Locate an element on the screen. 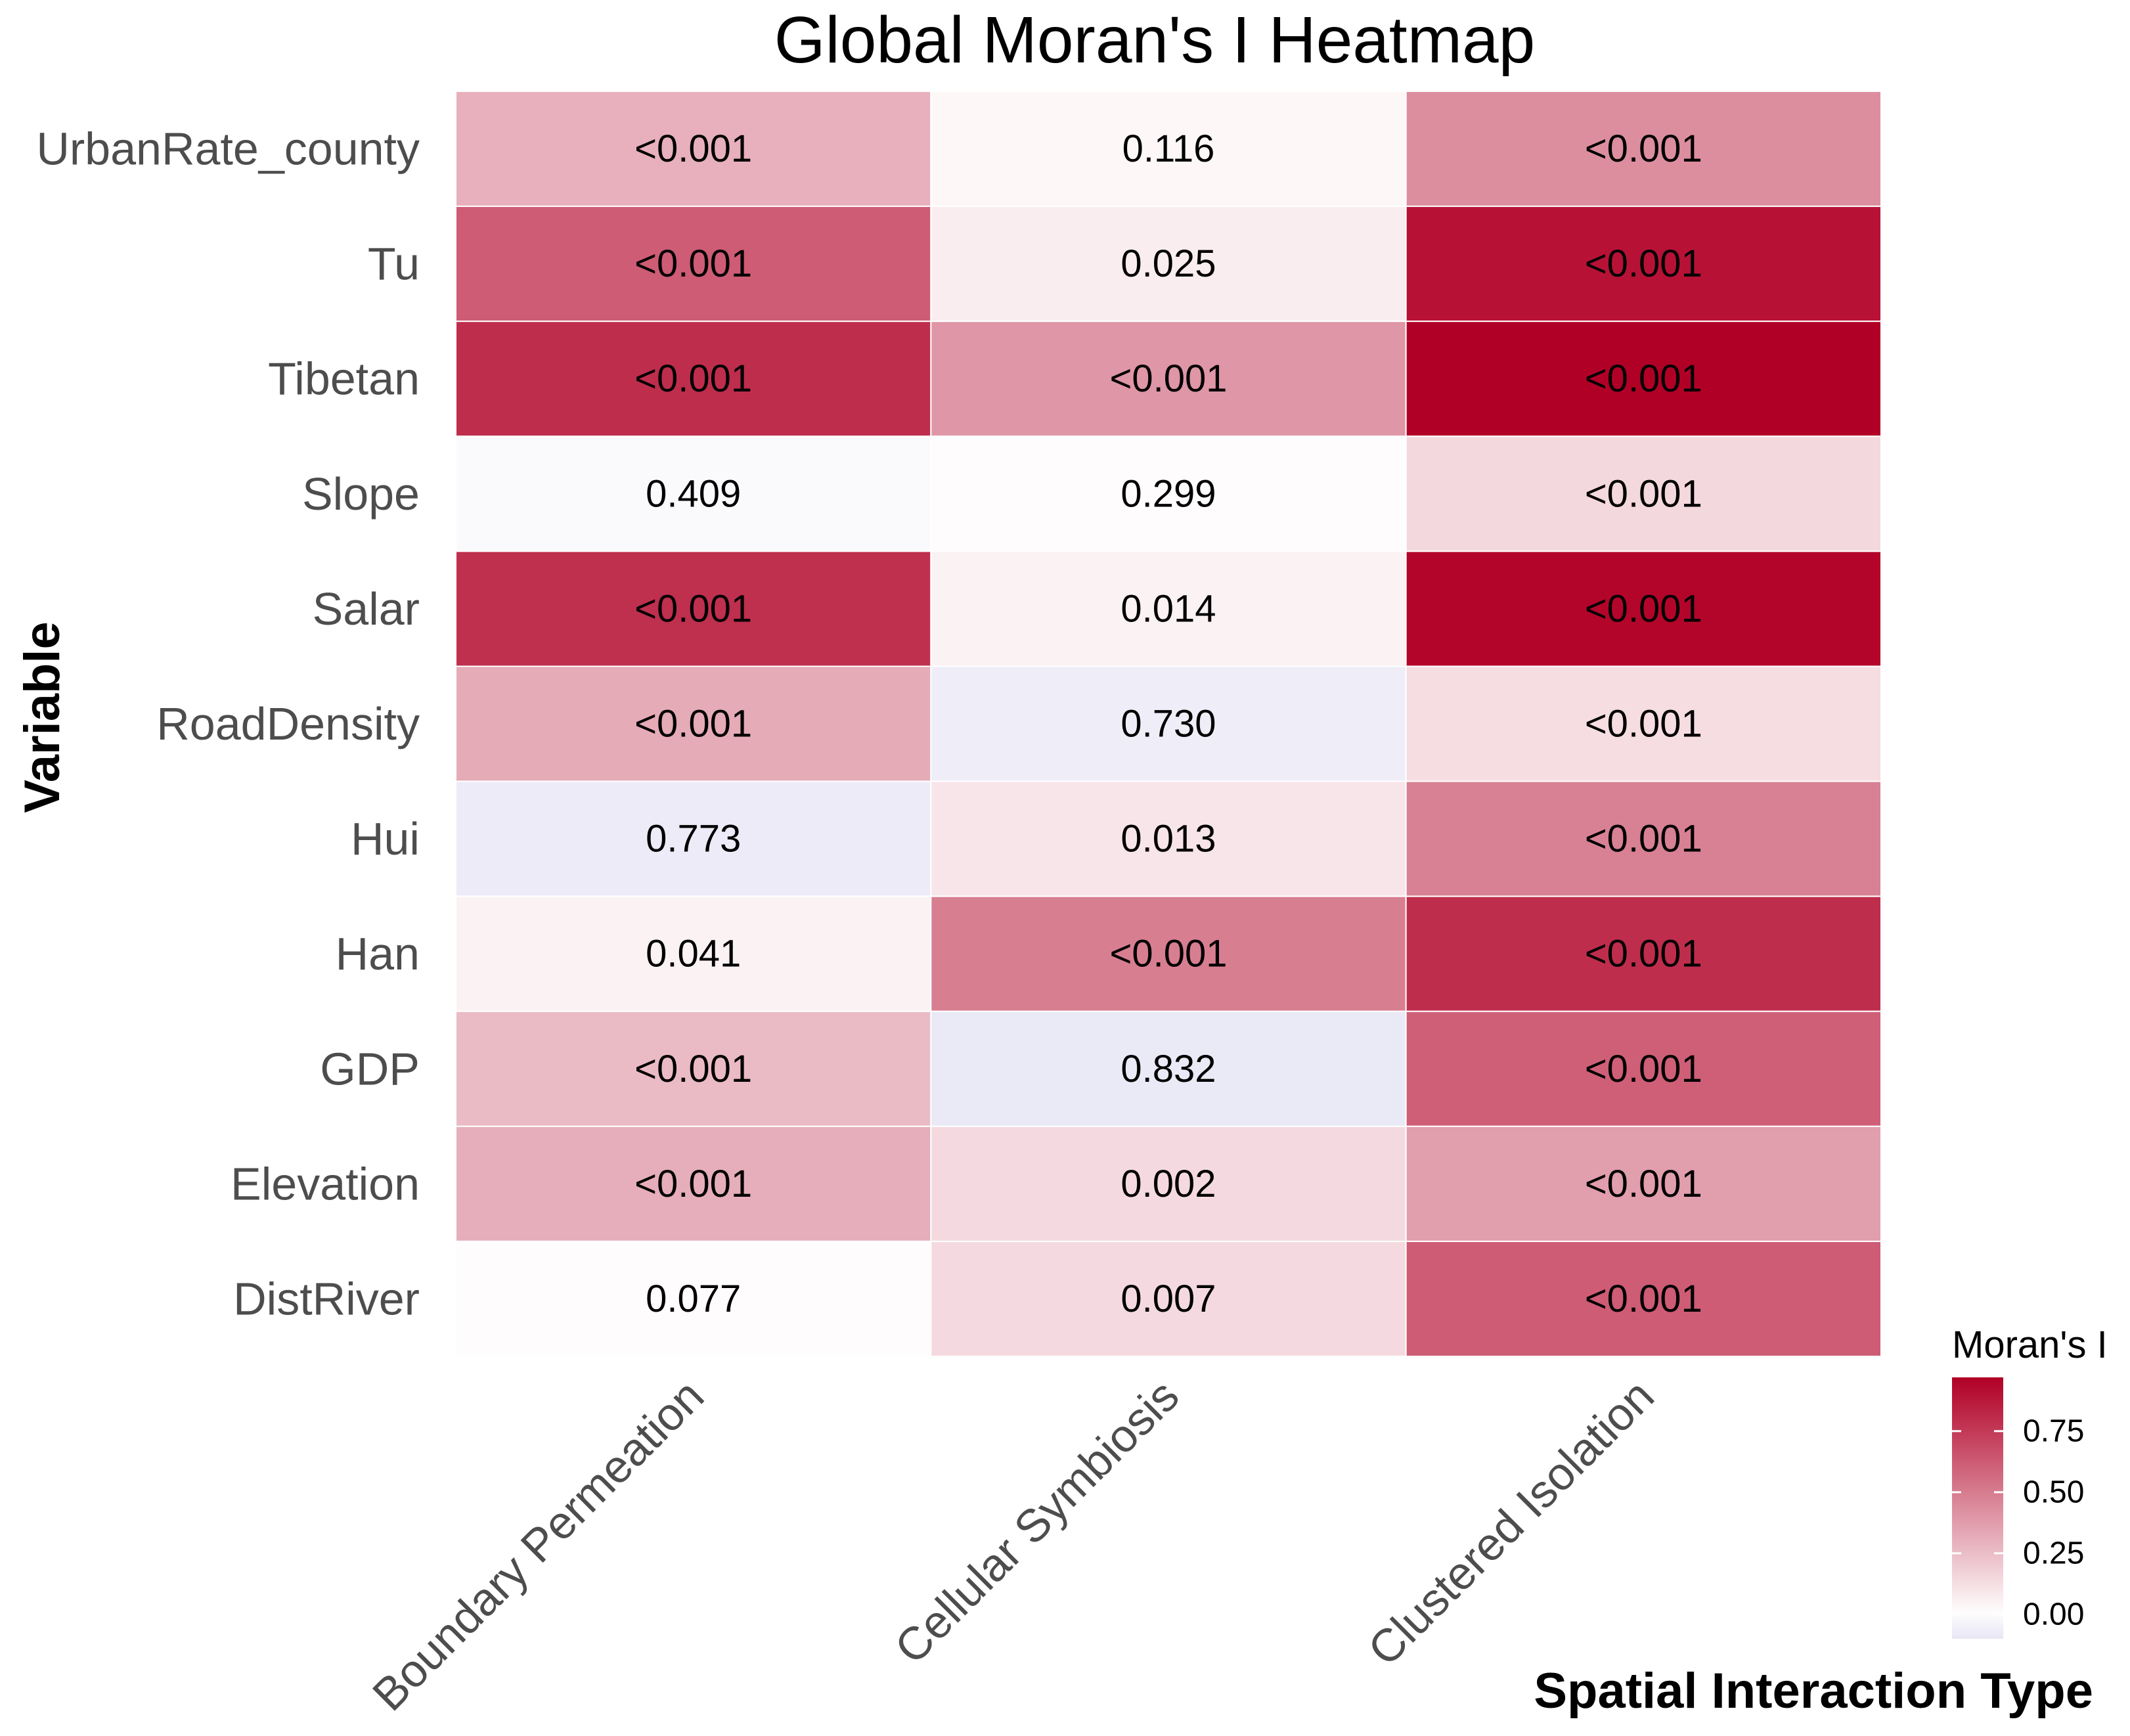  cell-distriver-boundary-permeation is located at coordinates (693, 1298).